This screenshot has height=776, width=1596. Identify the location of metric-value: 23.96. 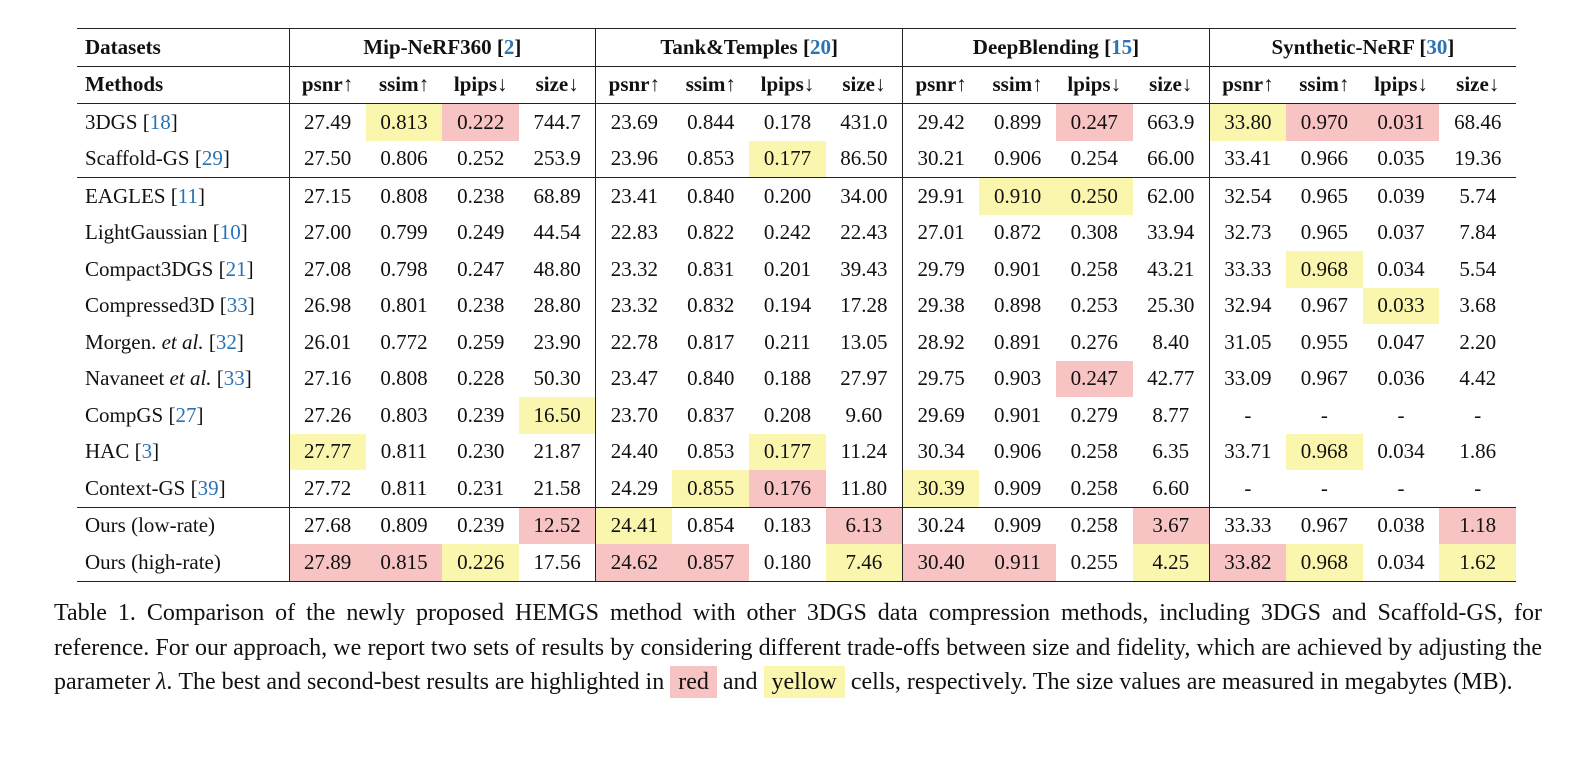
(634, 159).